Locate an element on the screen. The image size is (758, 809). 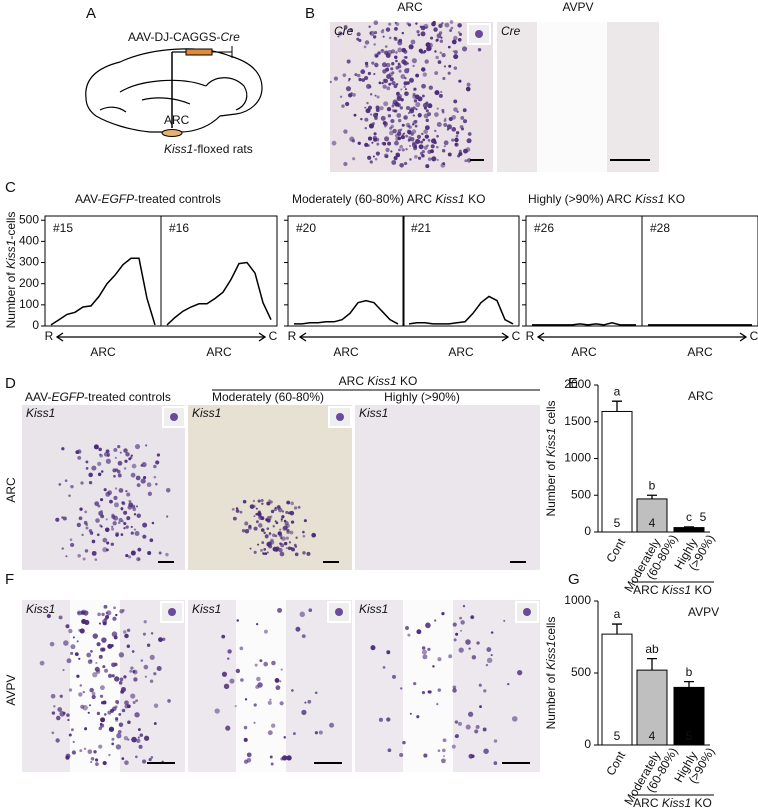
stain-label-part: Kiss1 is located at coordinates (373, 413).